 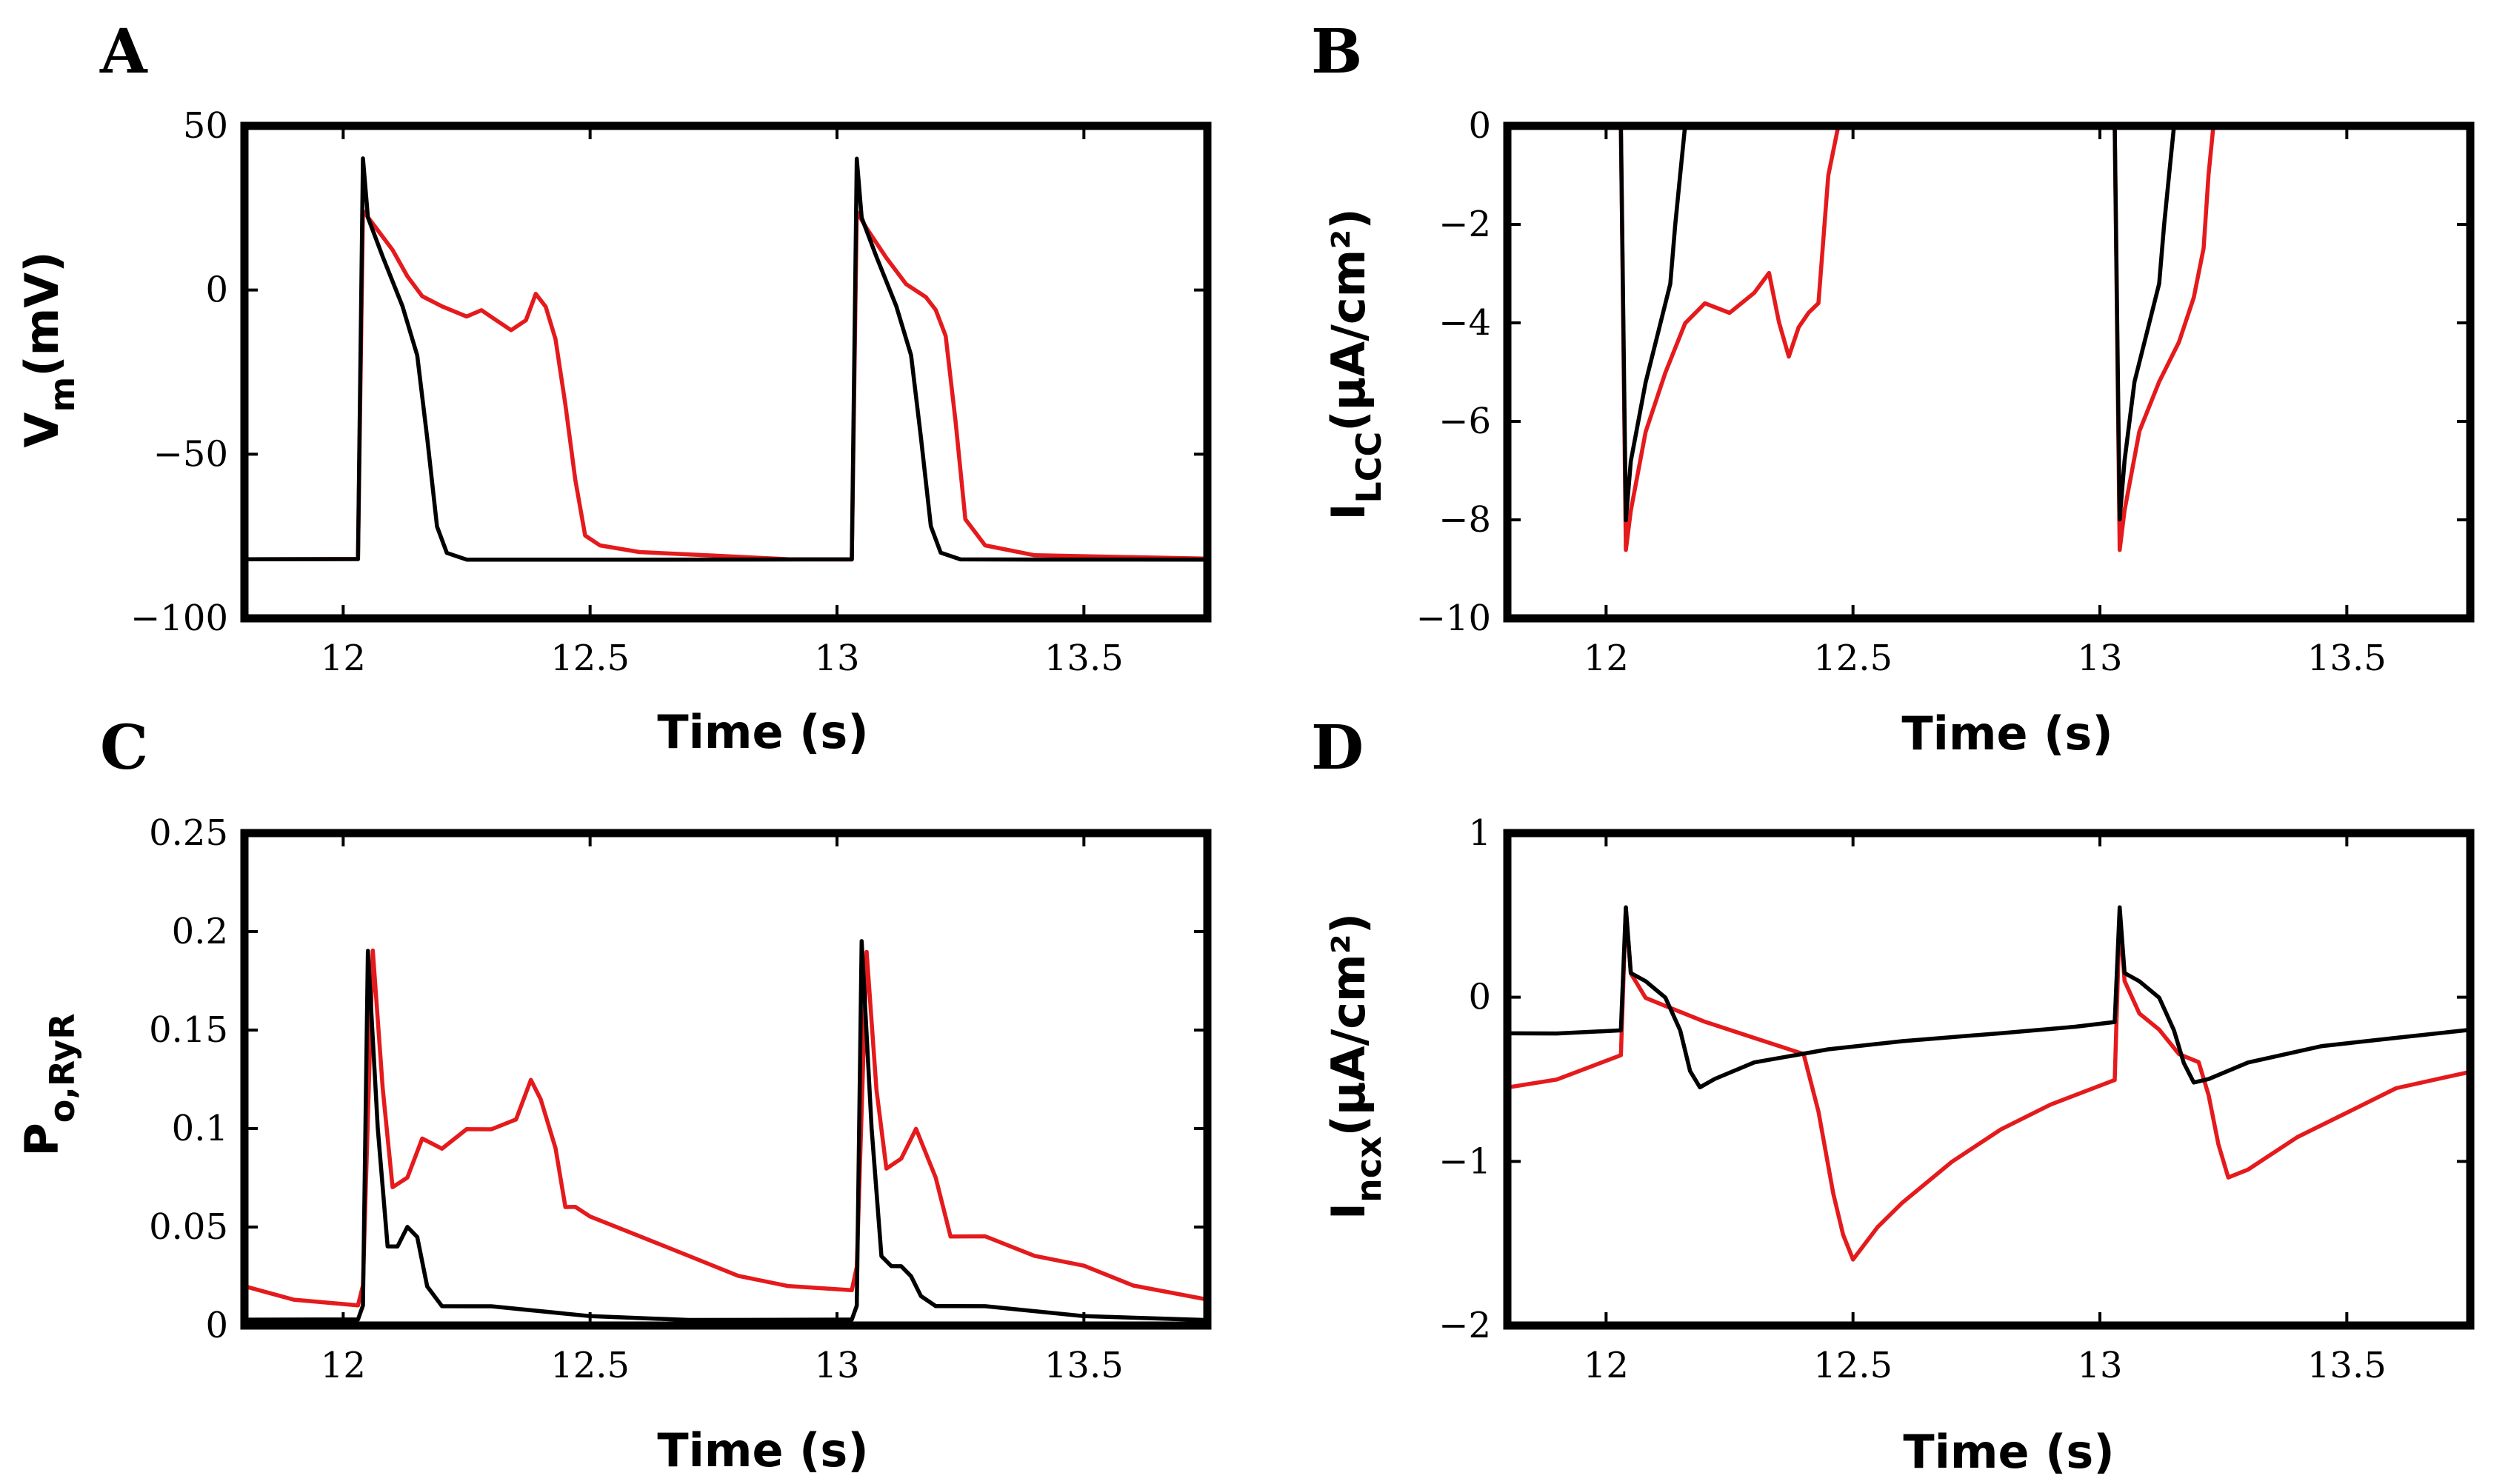 I want to click on y-tick-label: −1, so click(x=1464, y=1161).